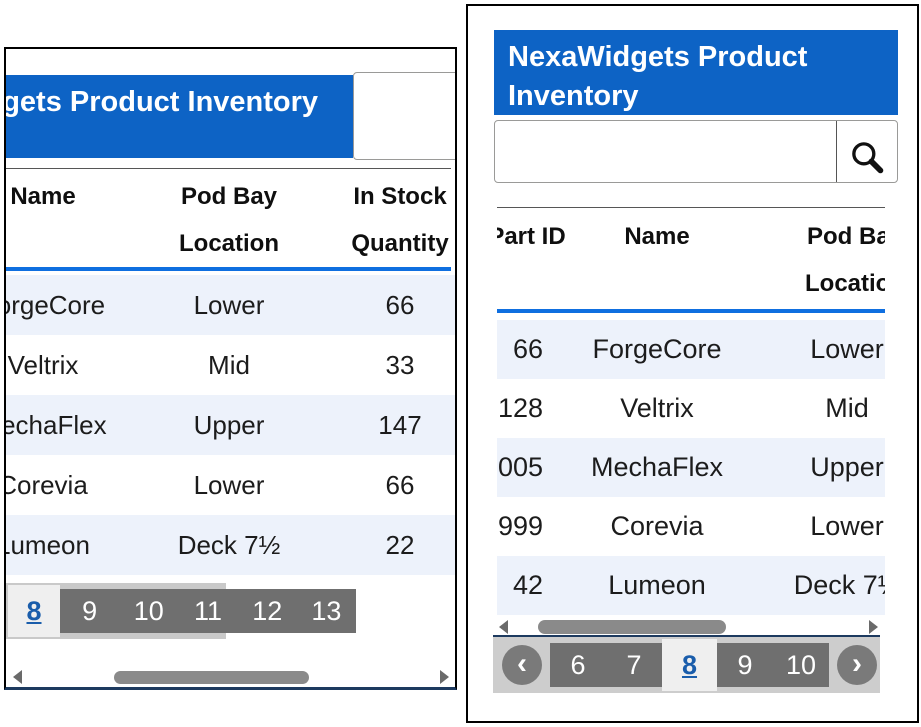 The height and width of the screenshot is (727, 921). What do you see at coordinates (520, 526) in the screenshot?
I see `cell-part-id: 999` at bounding box center [520, 526].